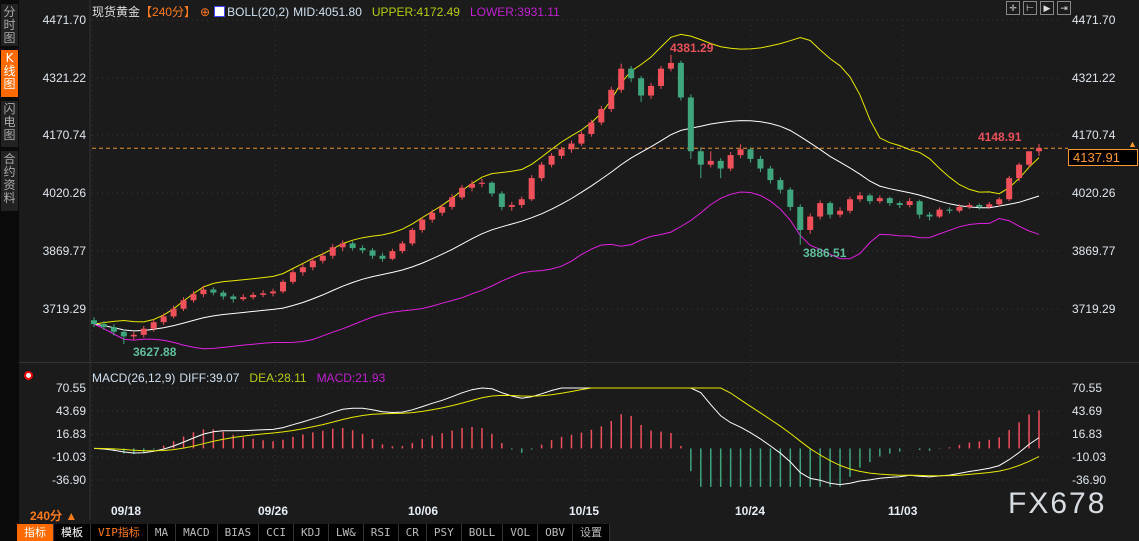  I want to click on tab-macd: MACD, so click(197, 532).